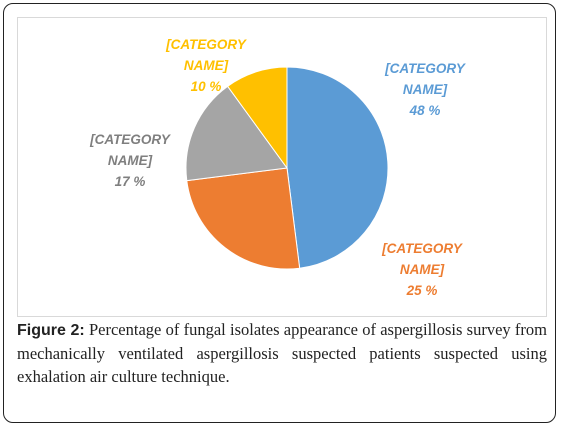 This screenshot has height=431, width=563. Describe the element at coordinates (422, 269) in the screenshot. I see `slice-label-1: [CATEGORY NAME] 25 %` at that location.